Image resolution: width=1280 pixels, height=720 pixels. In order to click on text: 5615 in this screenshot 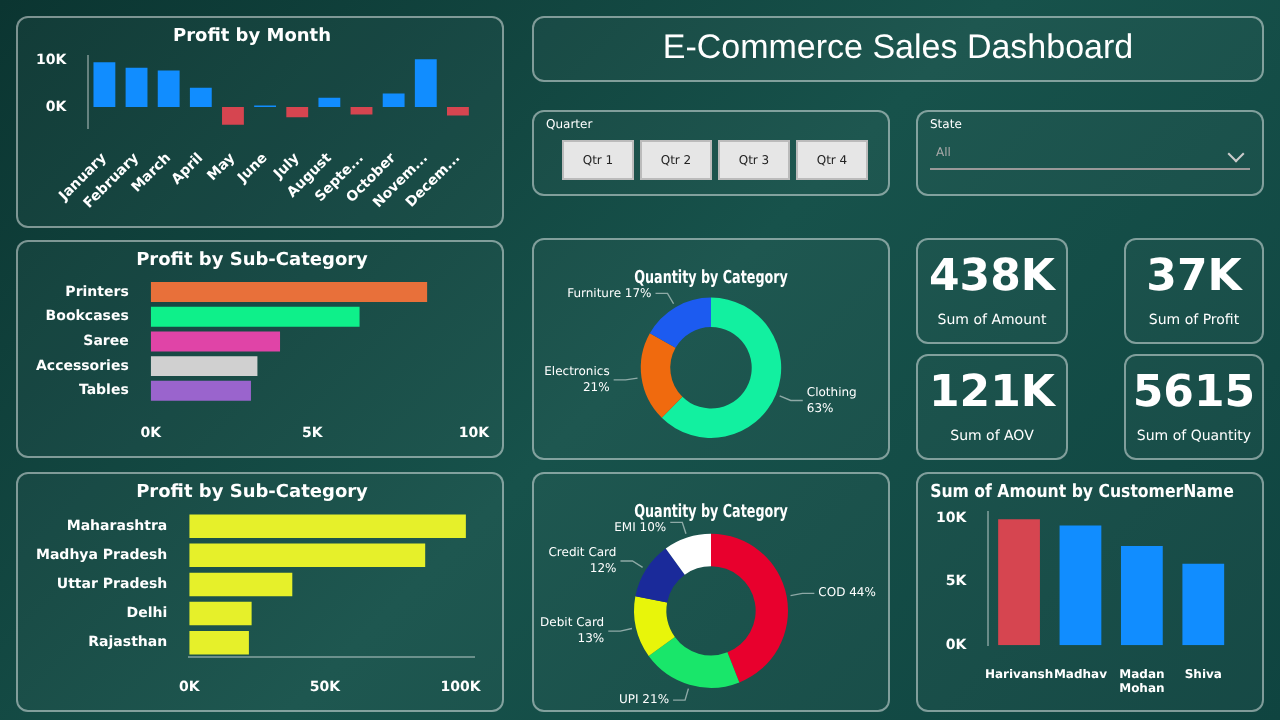, I will do `click(1194, 393)`.